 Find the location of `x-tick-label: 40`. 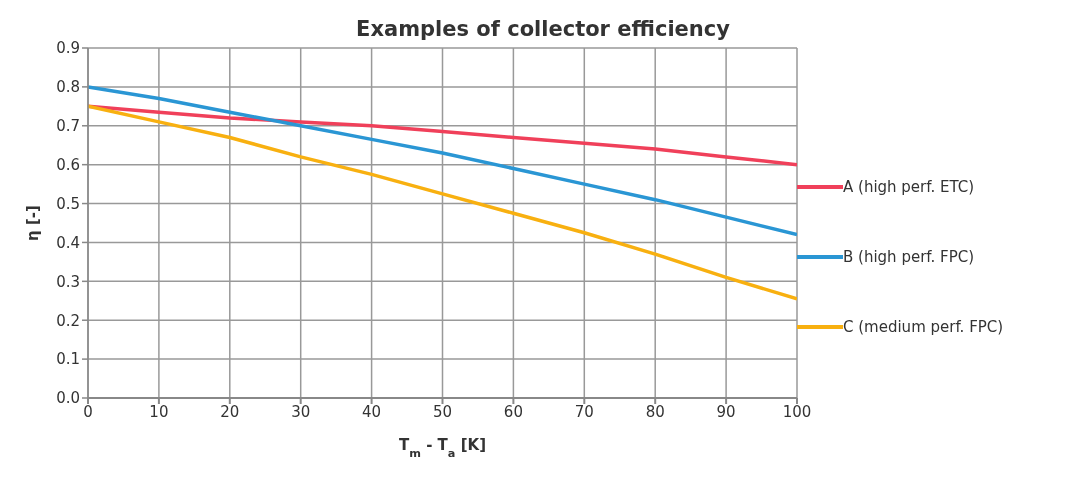

x-tick-label: 40 is located at coordinates (372, 411).